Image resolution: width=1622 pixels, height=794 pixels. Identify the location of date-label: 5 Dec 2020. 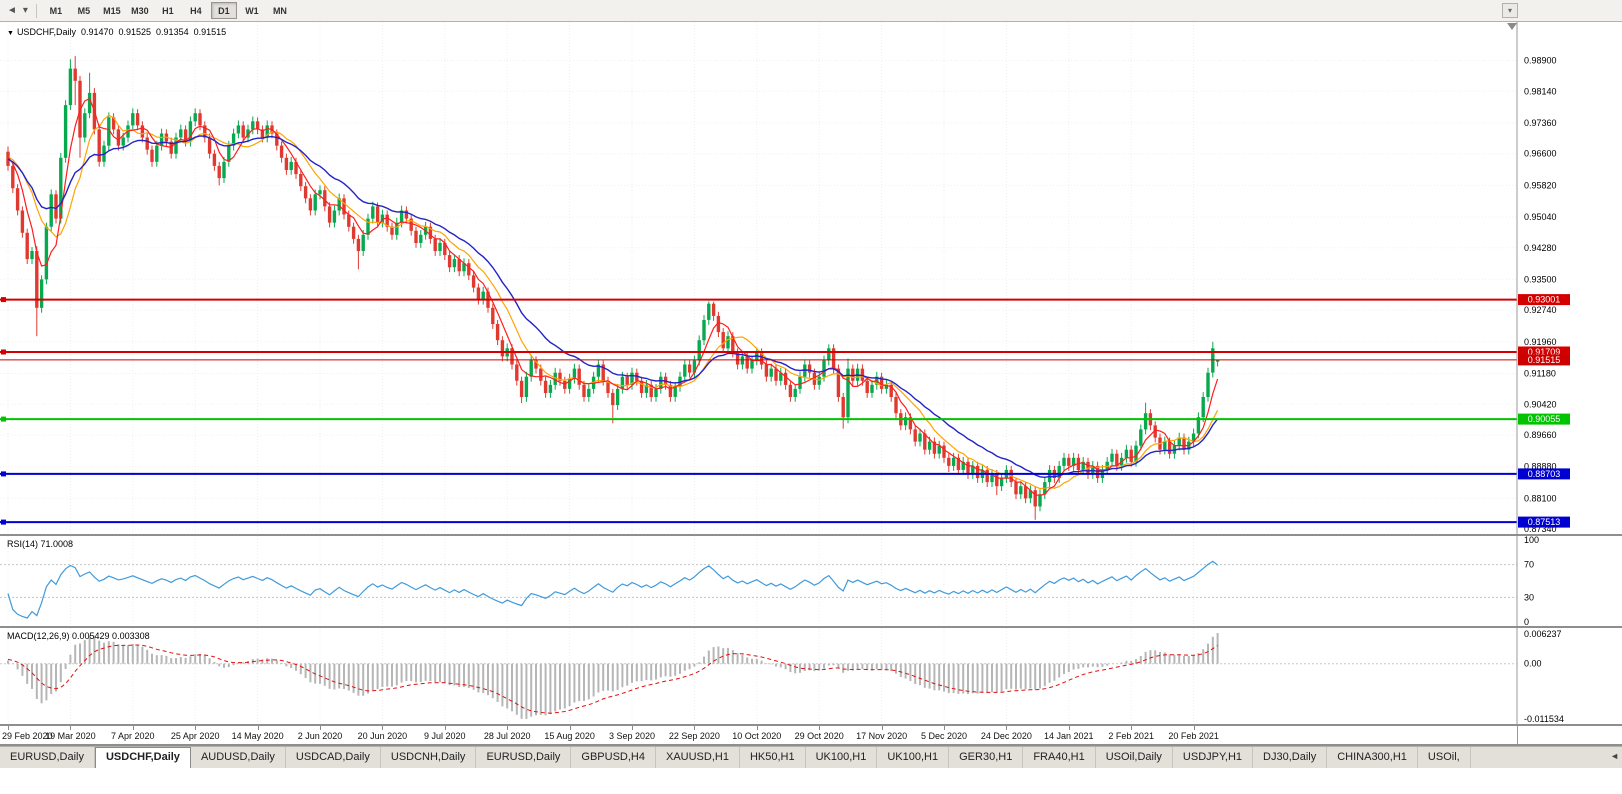
(944, 736).